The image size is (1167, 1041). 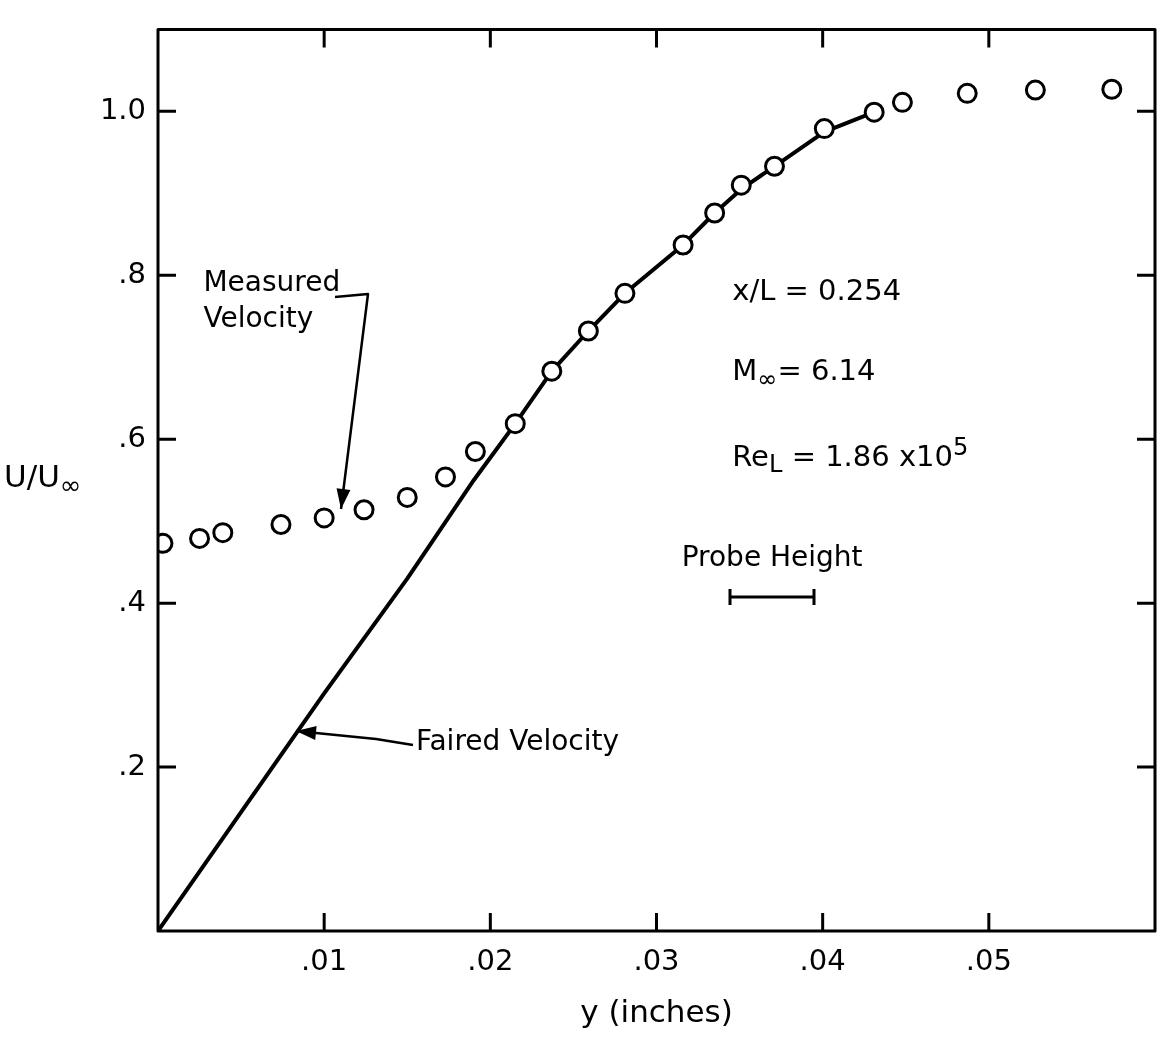 What do you see at coordinates (132, 764) in the screenshot?
I see `y-tick-label: .2` at bounding box center [132, 764].